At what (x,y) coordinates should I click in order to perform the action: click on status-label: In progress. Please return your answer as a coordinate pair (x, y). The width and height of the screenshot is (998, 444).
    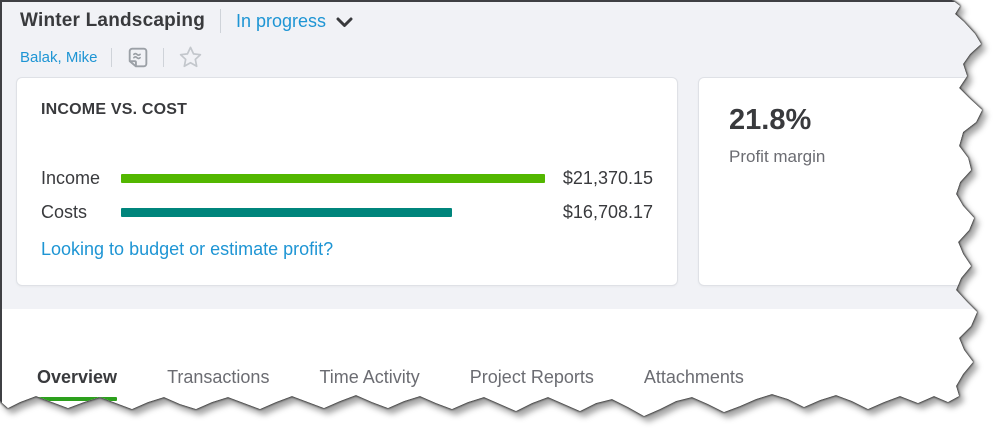
    Looking at the image, I should click on (281, 20).